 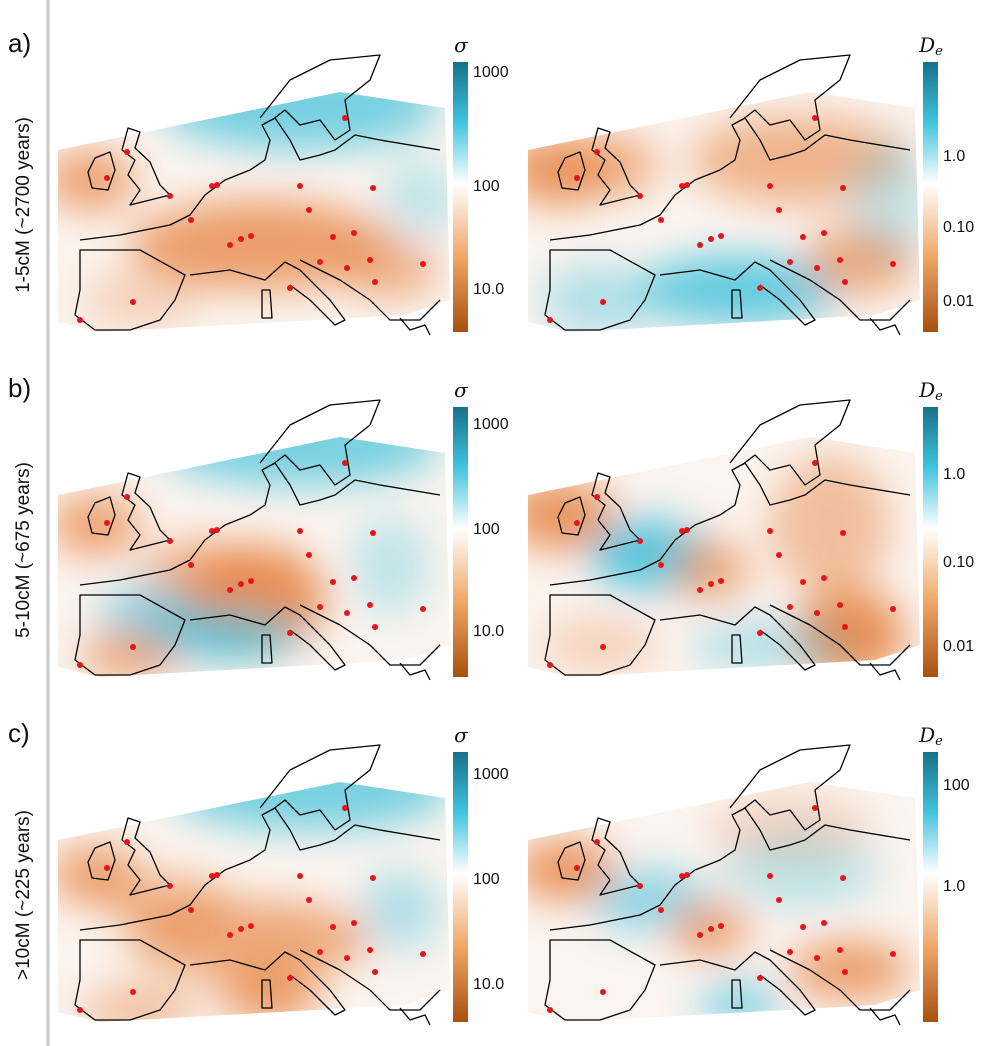 I want to click on colorbar-tick-label: 0.10, so click(x=958, y=227).